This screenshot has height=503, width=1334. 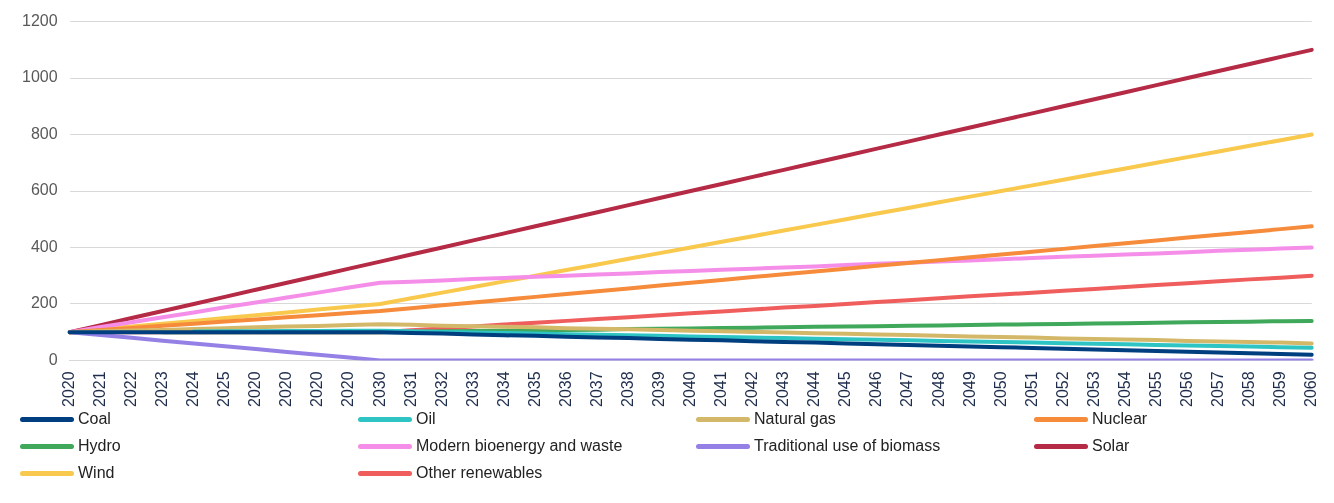 What do you see at coordinates (690, 389) in the screenshot?
I see `x-tick-label: 2040` at bounding box center [690, 389].